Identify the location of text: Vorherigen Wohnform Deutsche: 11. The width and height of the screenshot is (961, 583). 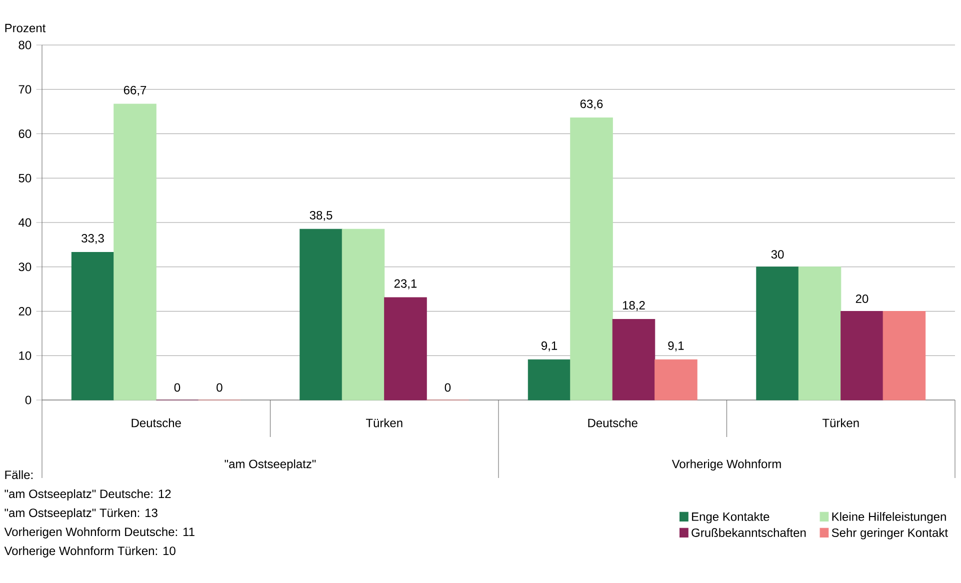
(99, 532).